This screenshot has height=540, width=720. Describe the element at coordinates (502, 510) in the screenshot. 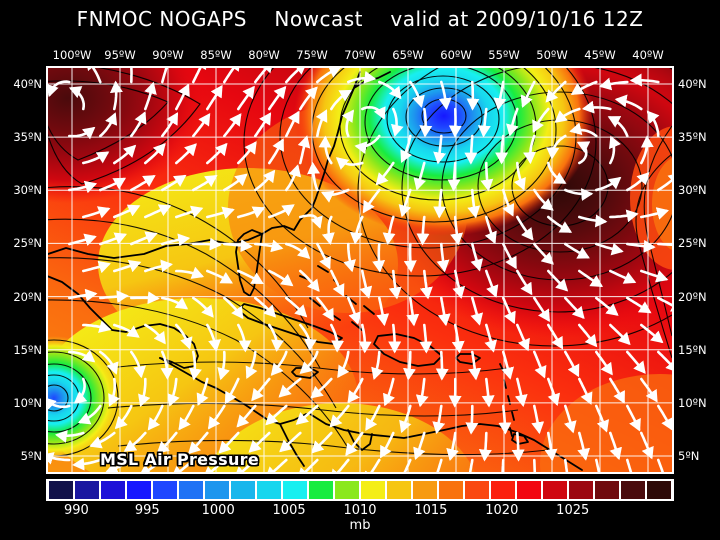

I see `colorbar-tick-label: 1020` at that location.